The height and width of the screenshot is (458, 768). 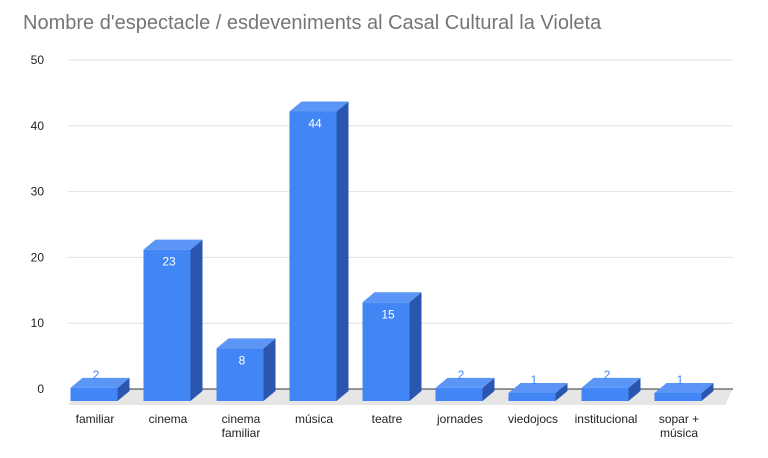 What do you see at coordinates (315, 123) in the screenshot?
I see `data-label: 44` at bounding box center [315, 123].